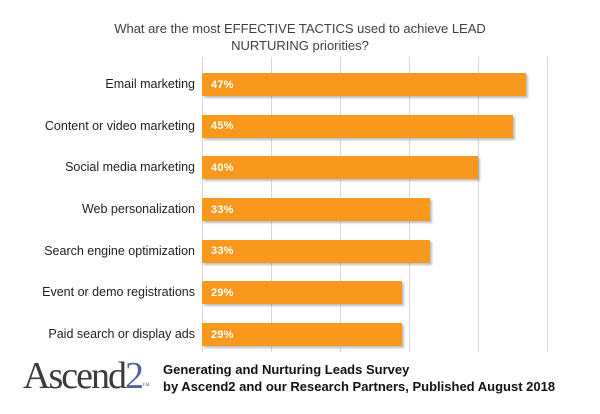 This screenshot has height=414, width=600. What do you see at coordinates (222, 126) in the screenshot?
I see `bar-value-label: 45%` at bounding box center [222, 126].